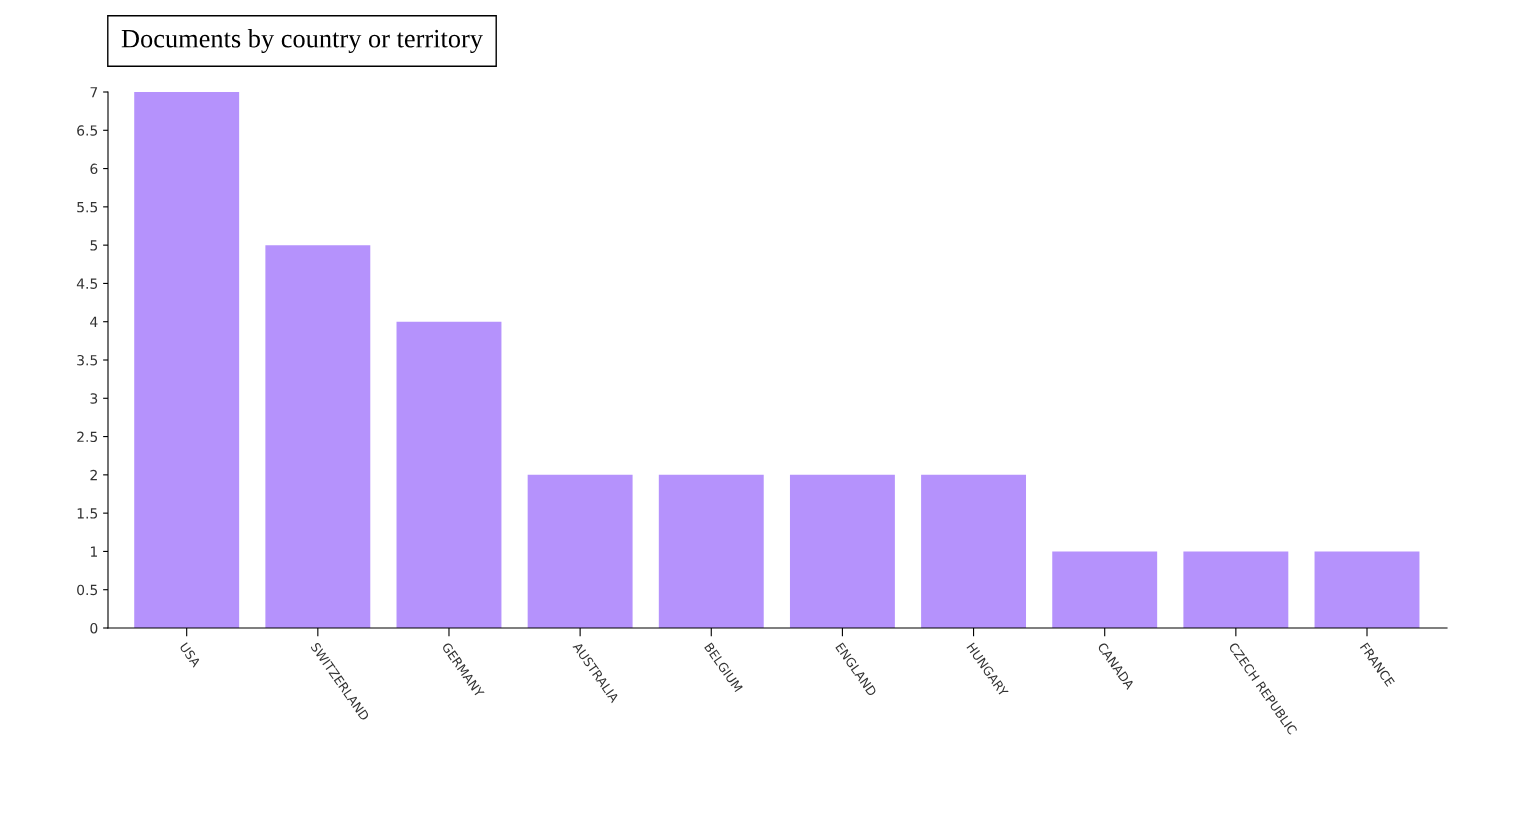 This screenshot has height=813, width=1539. I want to click on y-tick-label: 4.5, so click(87, 283).